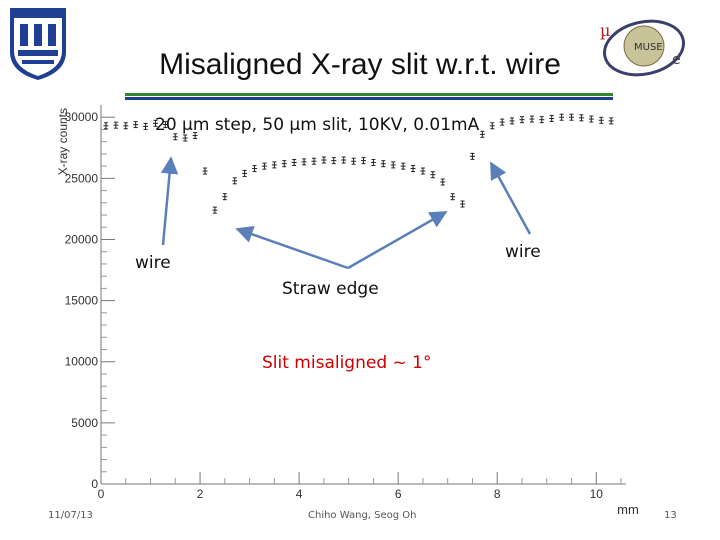  I want to click on straw-edge-right-arrow, so click(397, 240).